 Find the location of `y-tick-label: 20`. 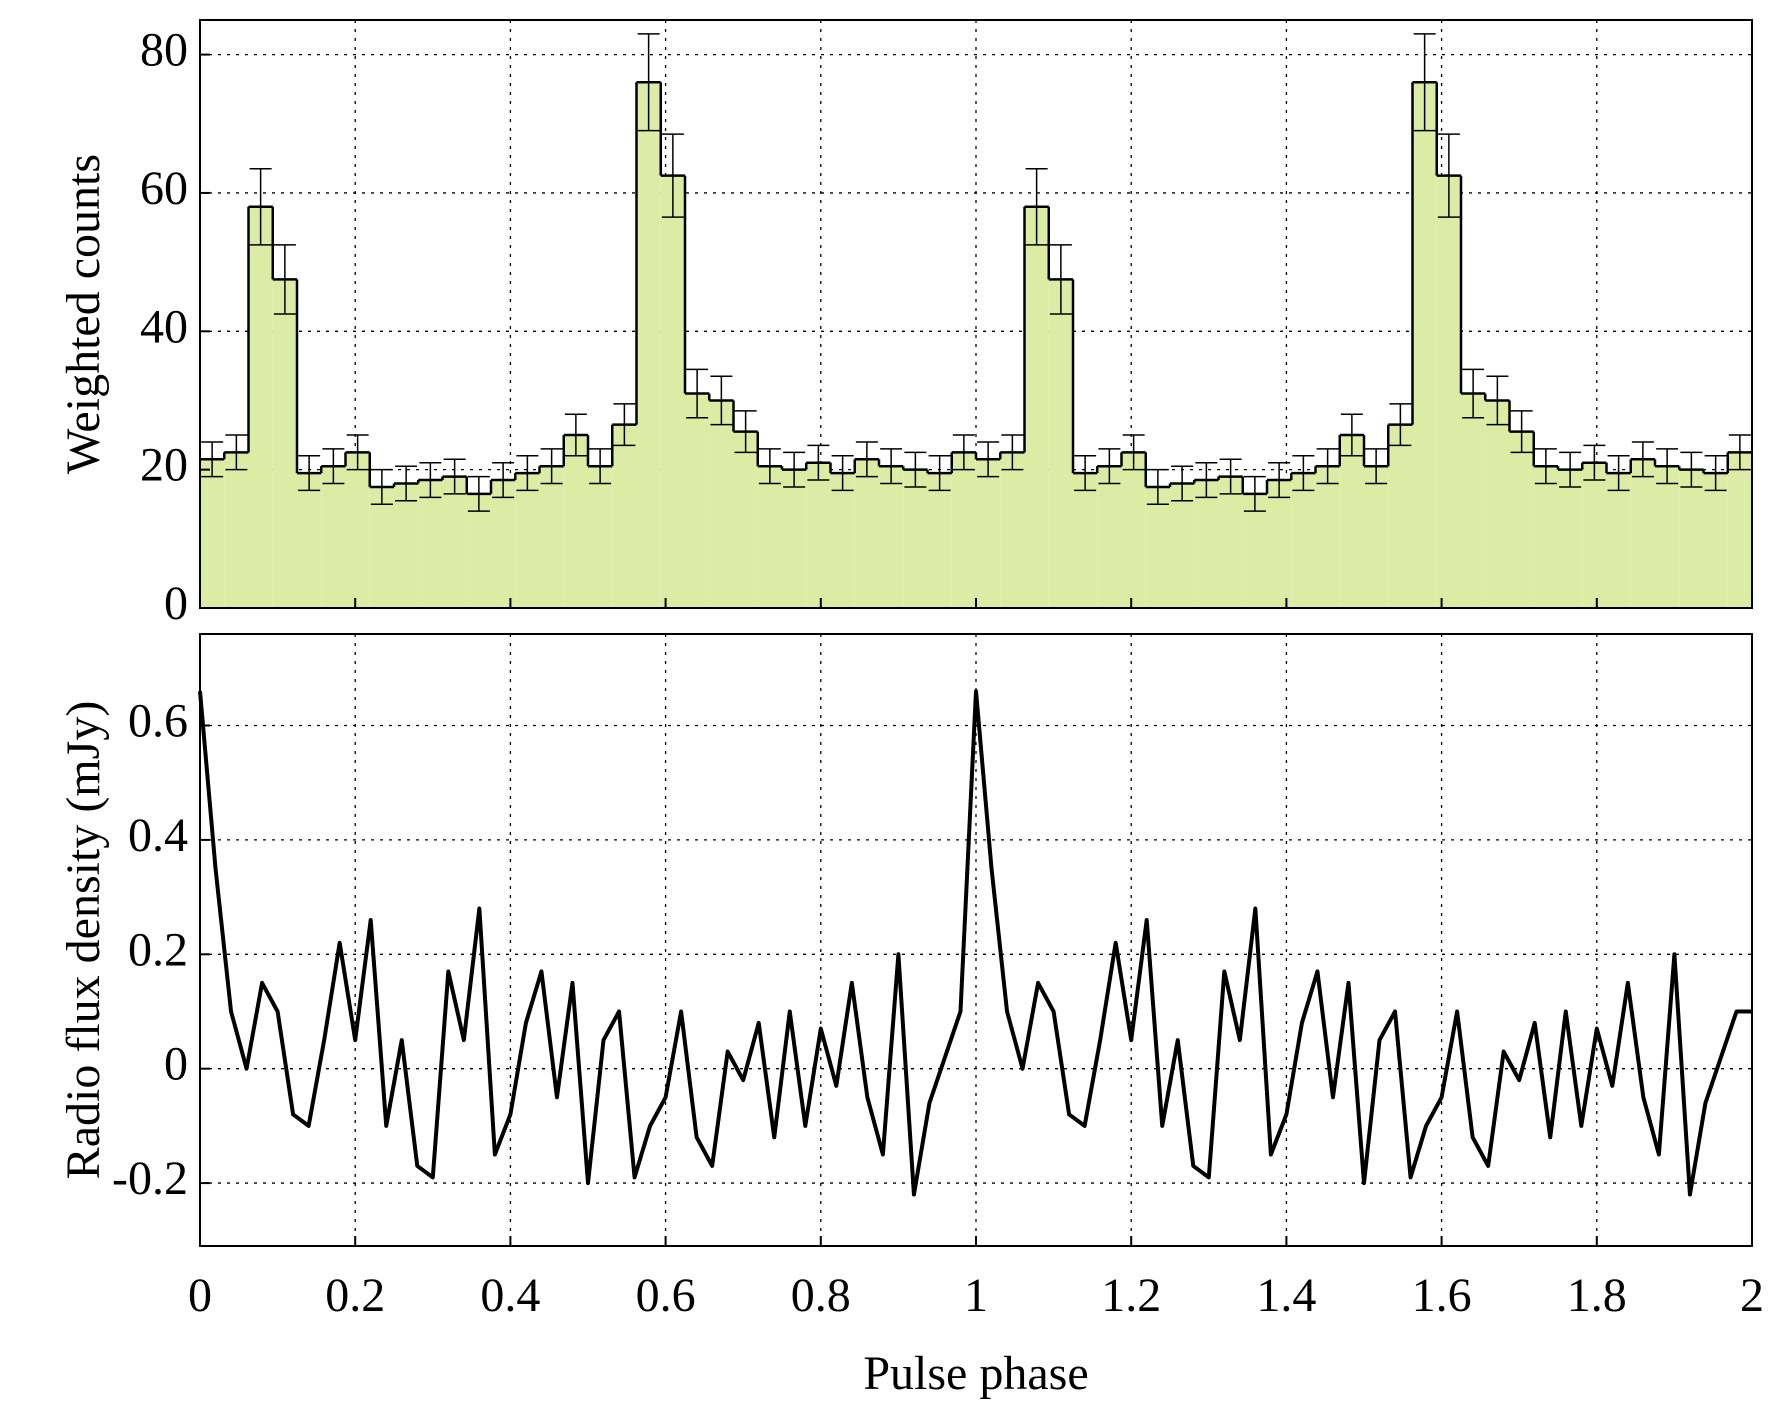

y-tick-label: 20 is located at coordinates (164, 465).